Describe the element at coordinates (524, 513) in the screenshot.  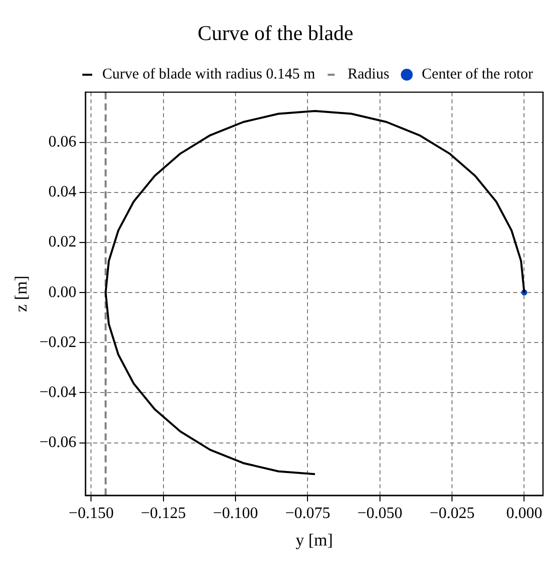
I see `x-tick-label: 0.000` at that location.